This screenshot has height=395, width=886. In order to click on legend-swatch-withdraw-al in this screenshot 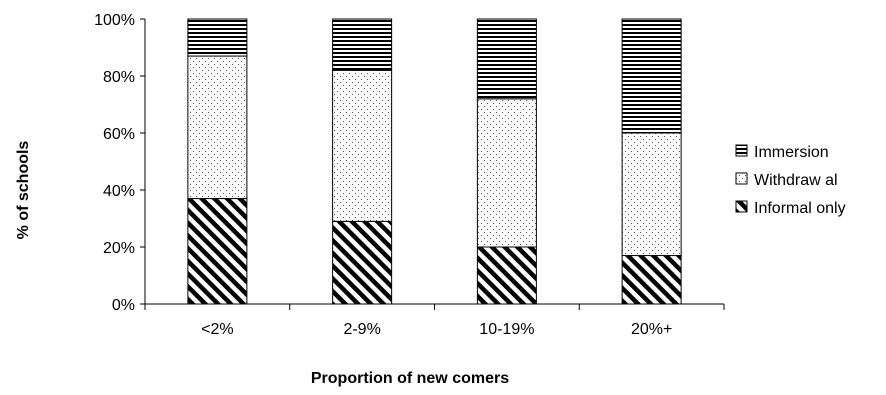, I will do `click(741, 178)`.